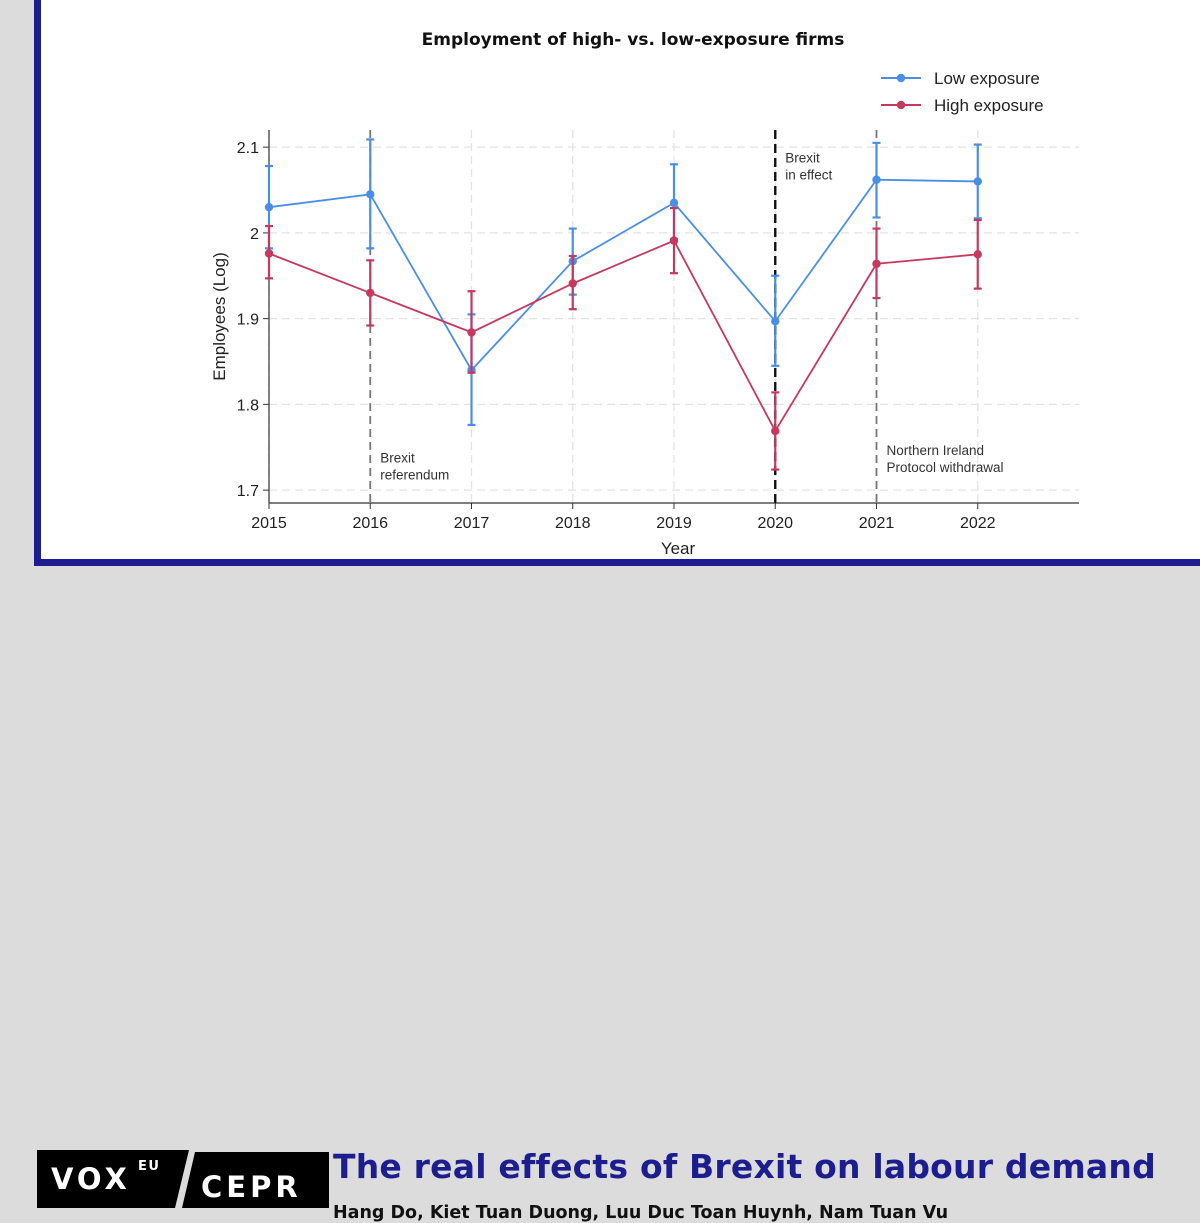 The image size is (1200, 1223). What do you see at coordinates (678, 548) in the screenshot?
I see `x-axis-title: Year` at bounding box center [678, 548].